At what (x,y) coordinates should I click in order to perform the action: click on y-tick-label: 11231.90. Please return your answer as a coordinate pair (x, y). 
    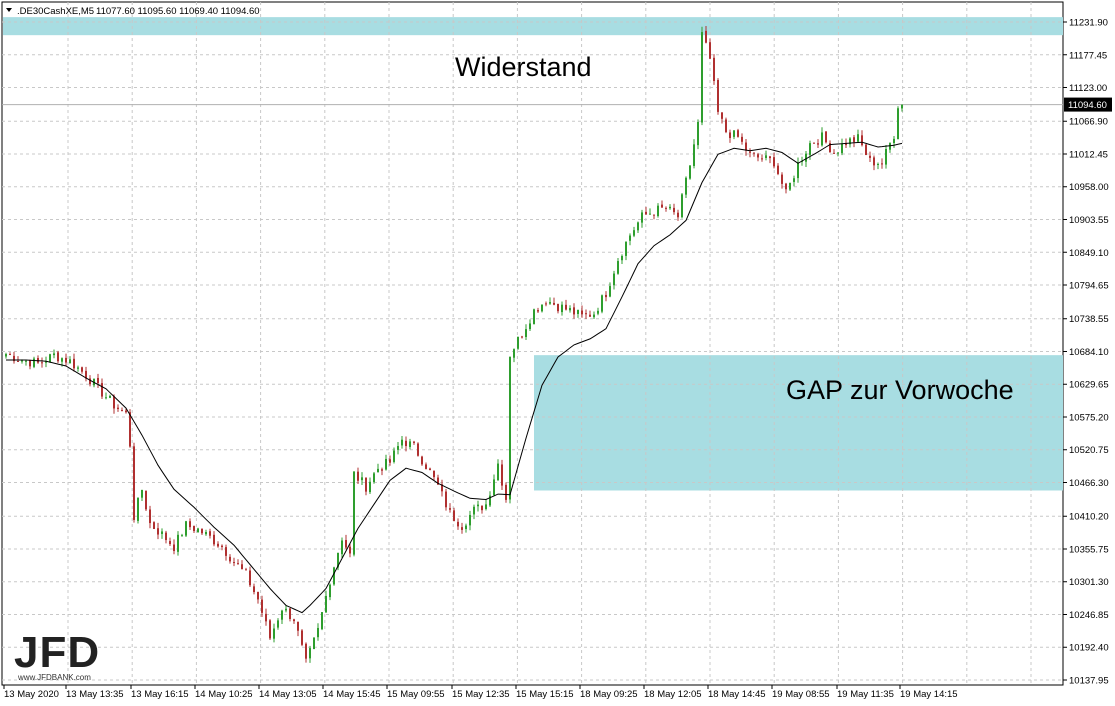
    Looking at the image, I should click on (1088, 23).